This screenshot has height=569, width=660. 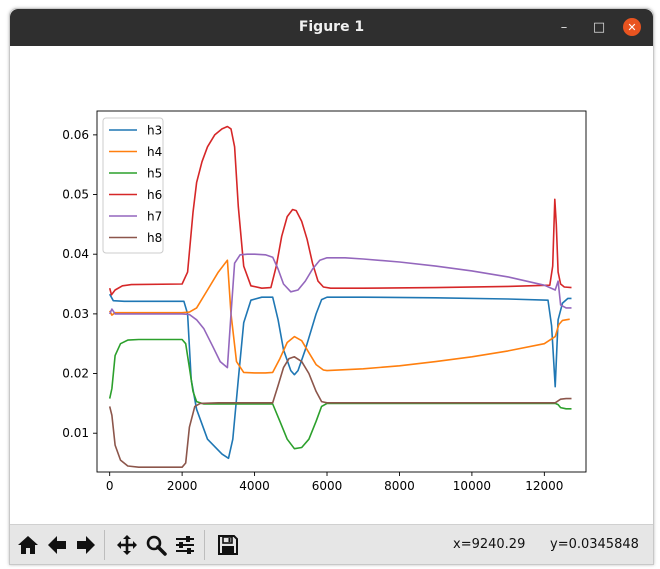 I want to click on close-button: ✕, so click(x=632, y=27).